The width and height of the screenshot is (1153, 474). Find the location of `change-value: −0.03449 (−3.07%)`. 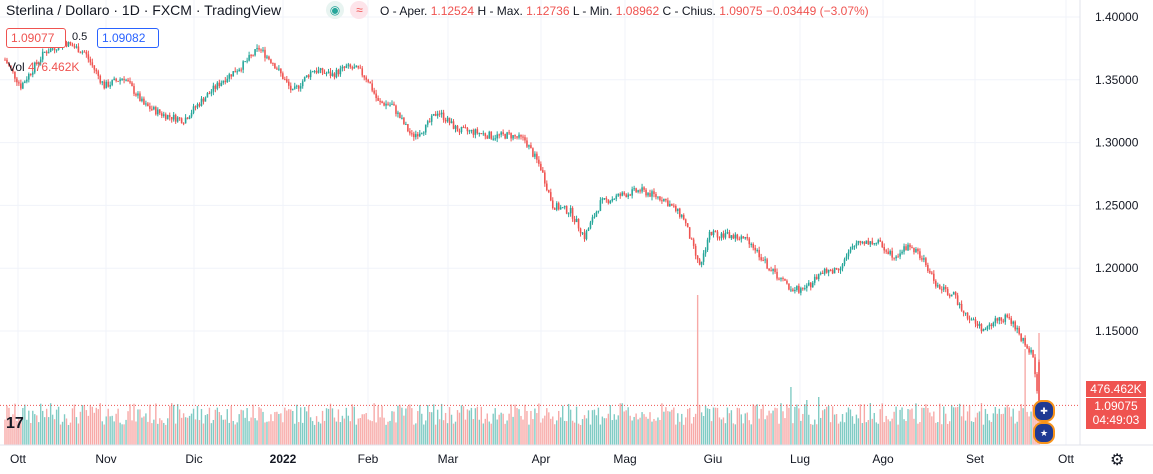

change-value: −0.03449 (−3.07%) is located at coordinates (817, 11).